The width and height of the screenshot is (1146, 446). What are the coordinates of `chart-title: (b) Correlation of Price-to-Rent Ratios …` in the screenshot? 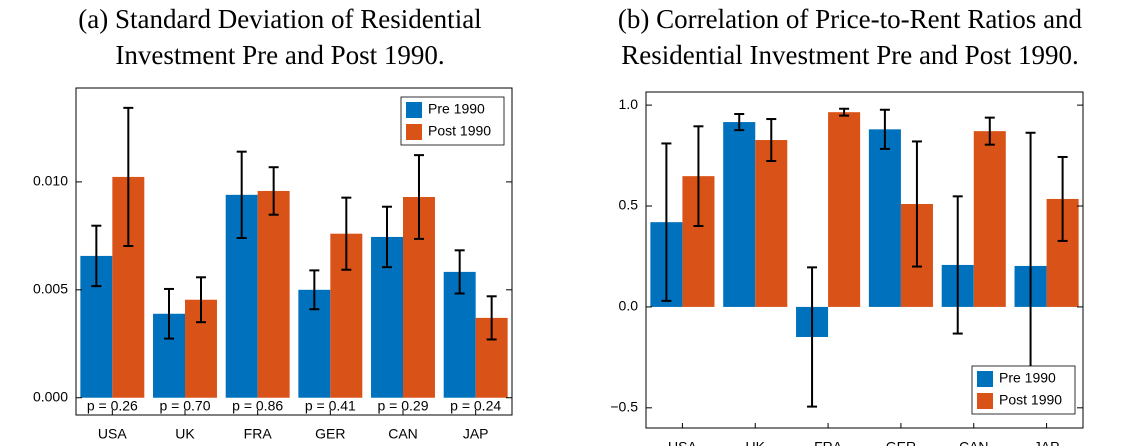 It's located at (850, 19).